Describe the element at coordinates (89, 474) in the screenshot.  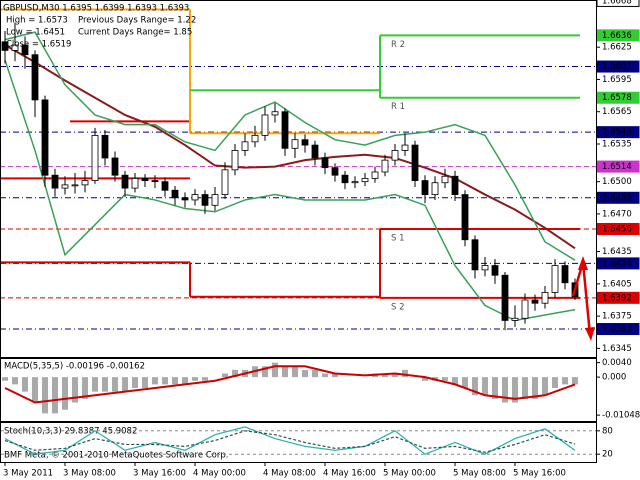
I see `x-tick-label: 3 May 08:00` at that location.